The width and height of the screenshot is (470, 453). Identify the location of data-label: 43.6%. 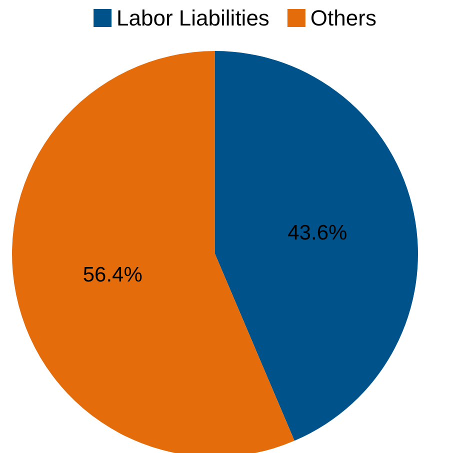
(318, 233).